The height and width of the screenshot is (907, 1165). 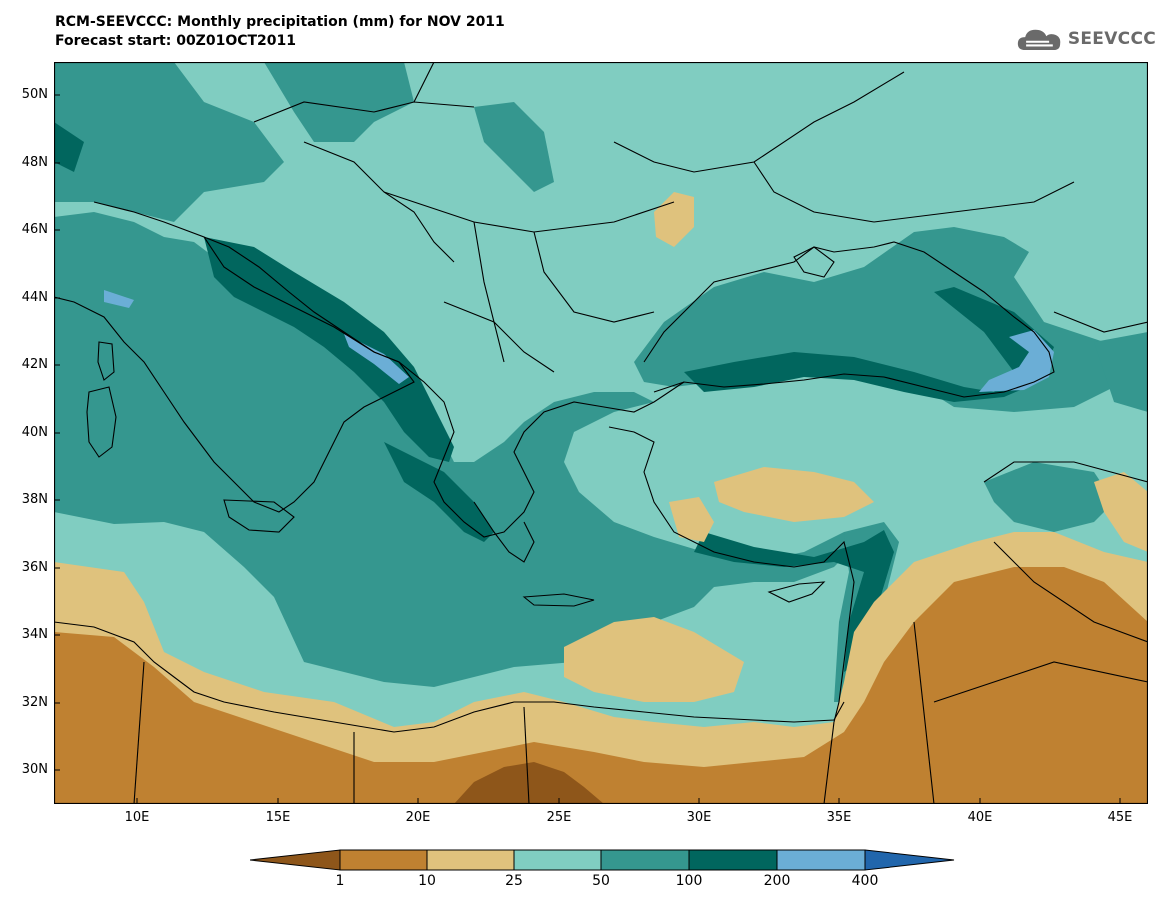 I want to click on lon-label: 30E, so click(x=699, y=817).